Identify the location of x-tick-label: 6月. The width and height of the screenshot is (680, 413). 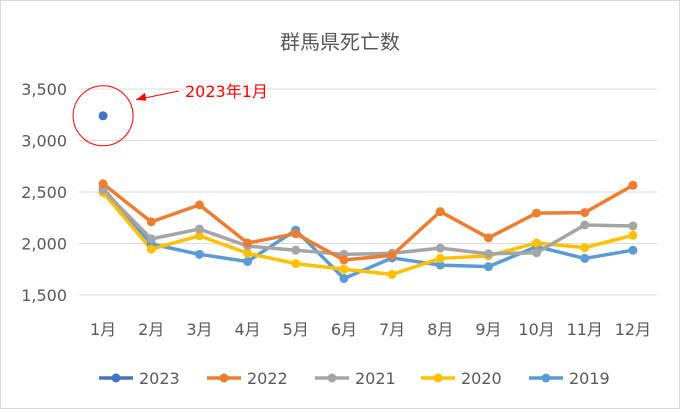
(344, 329).